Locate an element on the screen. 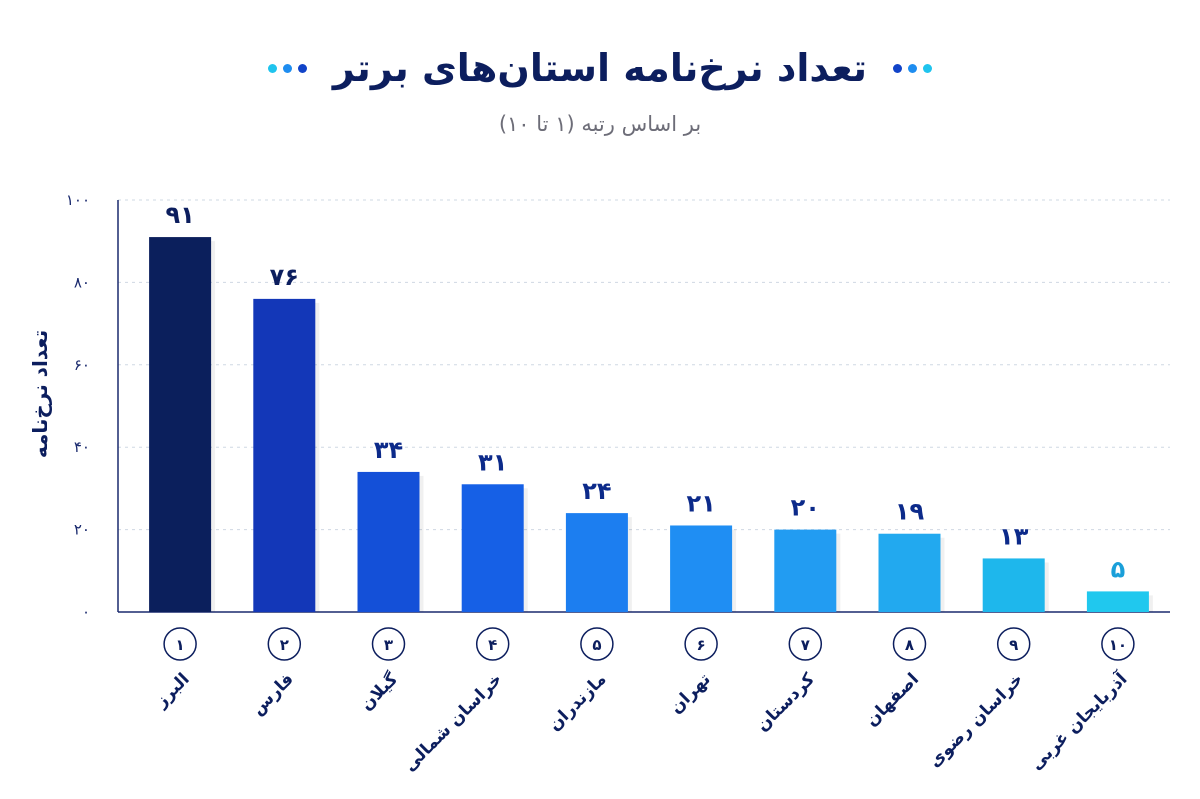 This screenshot has width=1200, height=799. y-tick-label: ۱۰۰ is located at coordinates (78, 200).